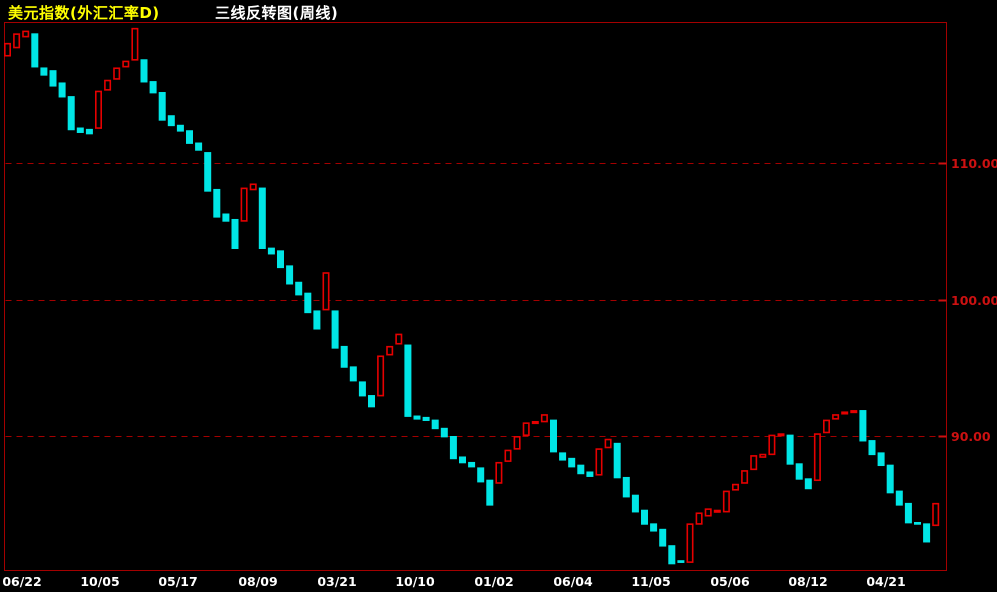 The width and height of the screenshot is (997, 592). I want to click on x-axis-label: 10/05, so click(99, 581).